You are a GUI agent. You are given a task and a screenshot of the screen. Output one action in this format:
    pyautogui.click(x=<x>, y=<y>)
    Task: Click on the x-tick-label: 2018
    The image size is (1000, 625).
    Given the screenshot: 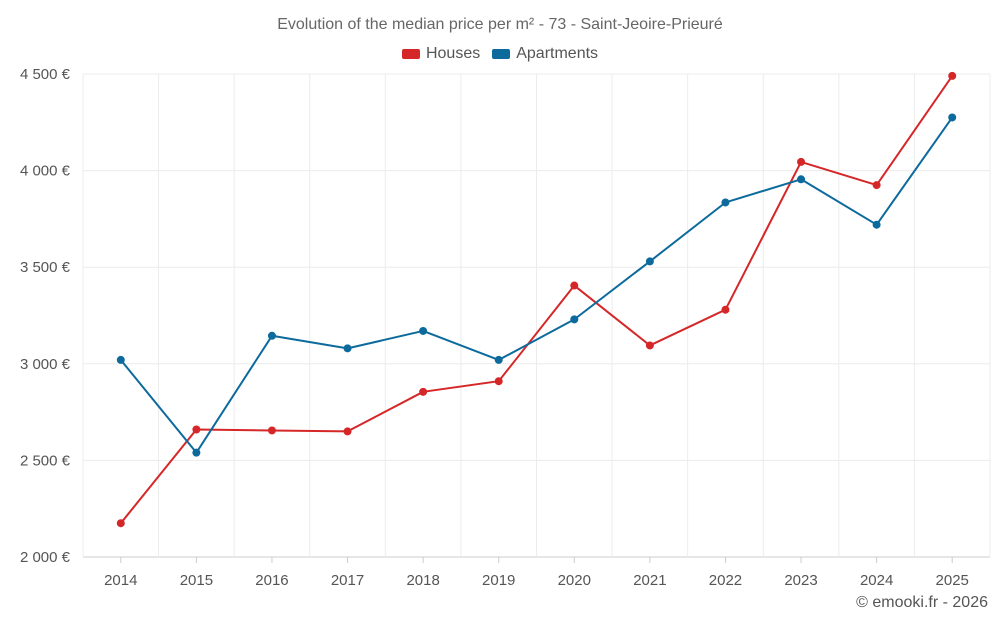 What is the action you would take?
    pyautogui.click(x=422, y=580)
    